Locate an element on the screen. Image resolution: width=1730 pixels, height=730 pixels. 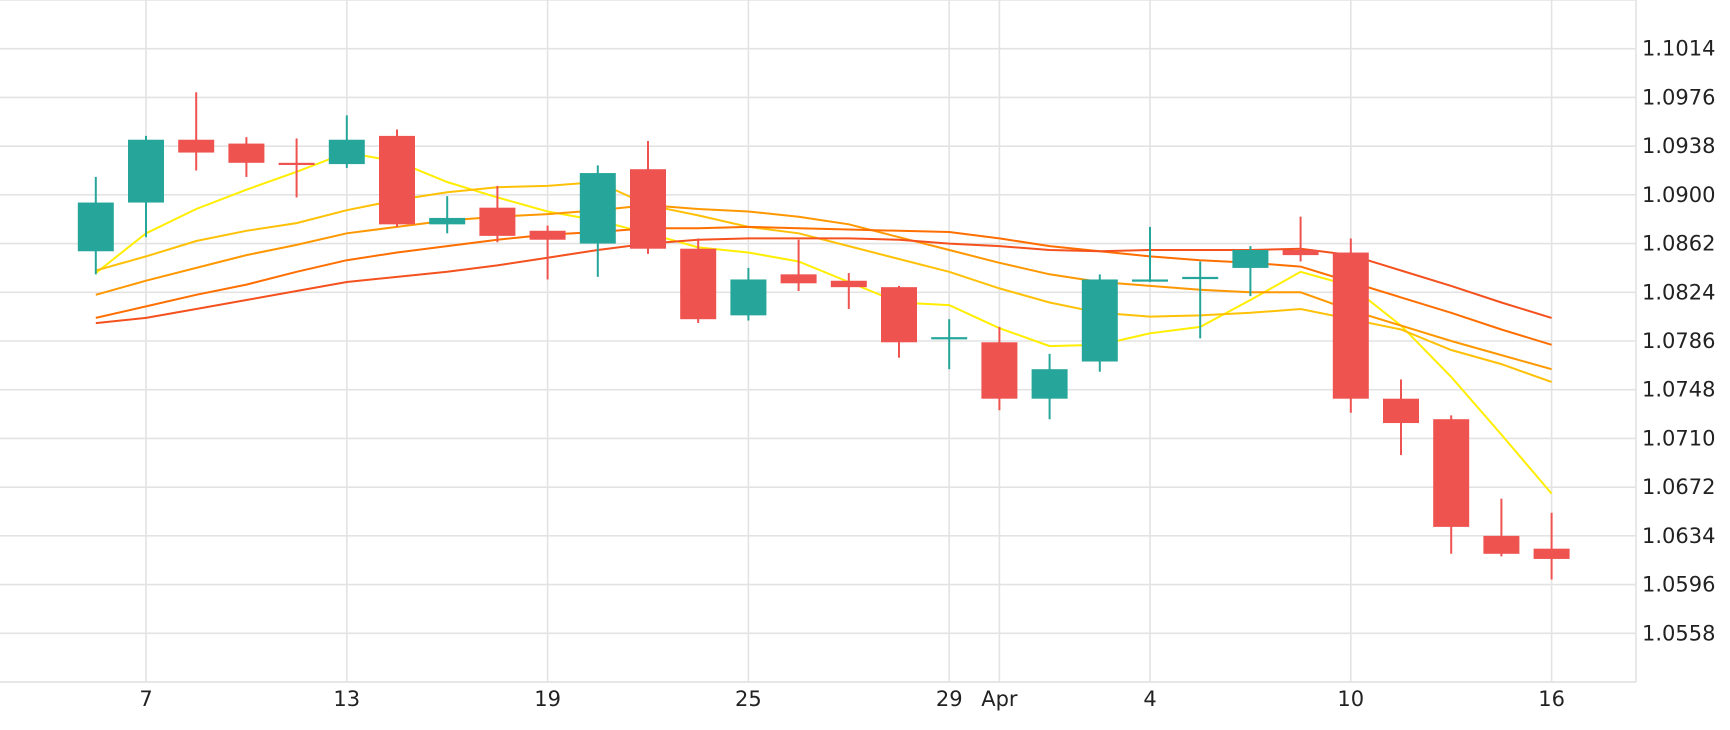
x-tick-label: 29 is located at coordinates (949, 699).